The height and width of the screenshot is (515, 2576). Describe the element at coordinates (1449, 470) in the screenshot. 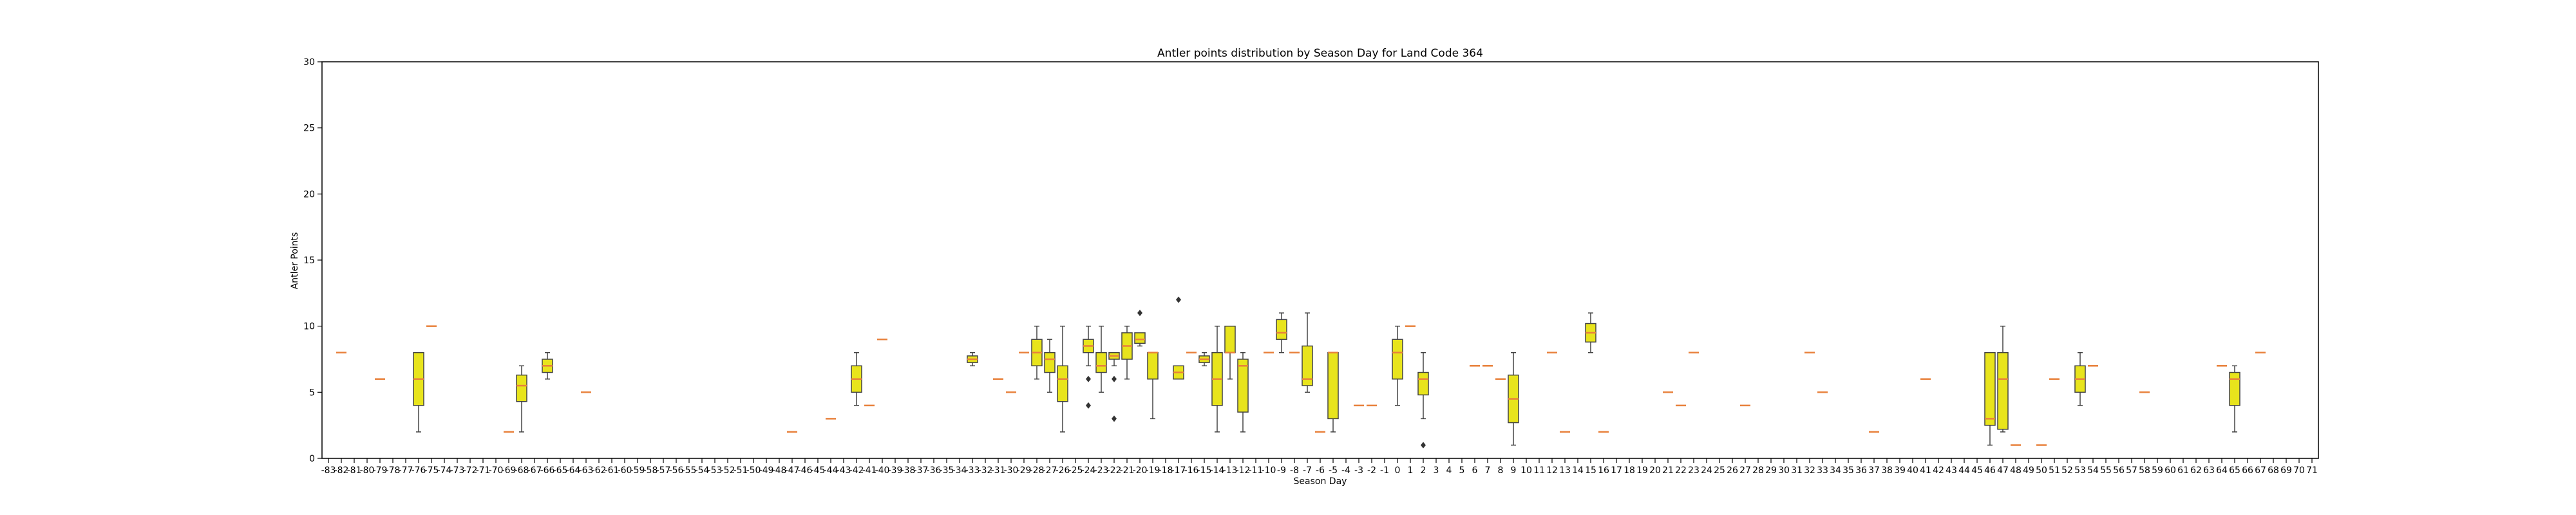

I see `x-tick-label: 4` at that location.